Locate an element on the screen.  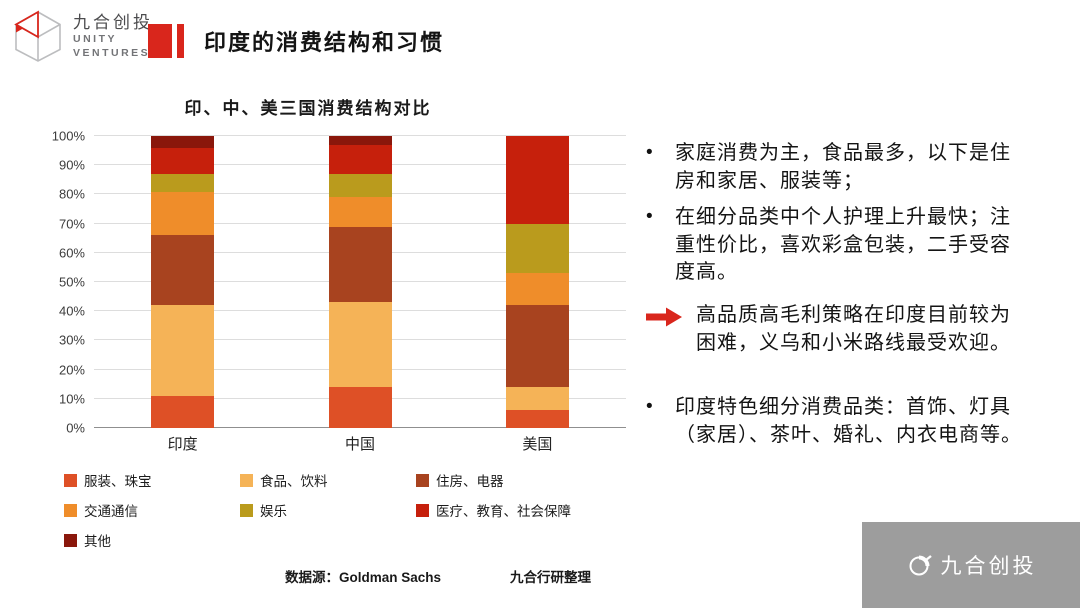
watermark-text: 九合创投 is located at coordinates (988, 566).